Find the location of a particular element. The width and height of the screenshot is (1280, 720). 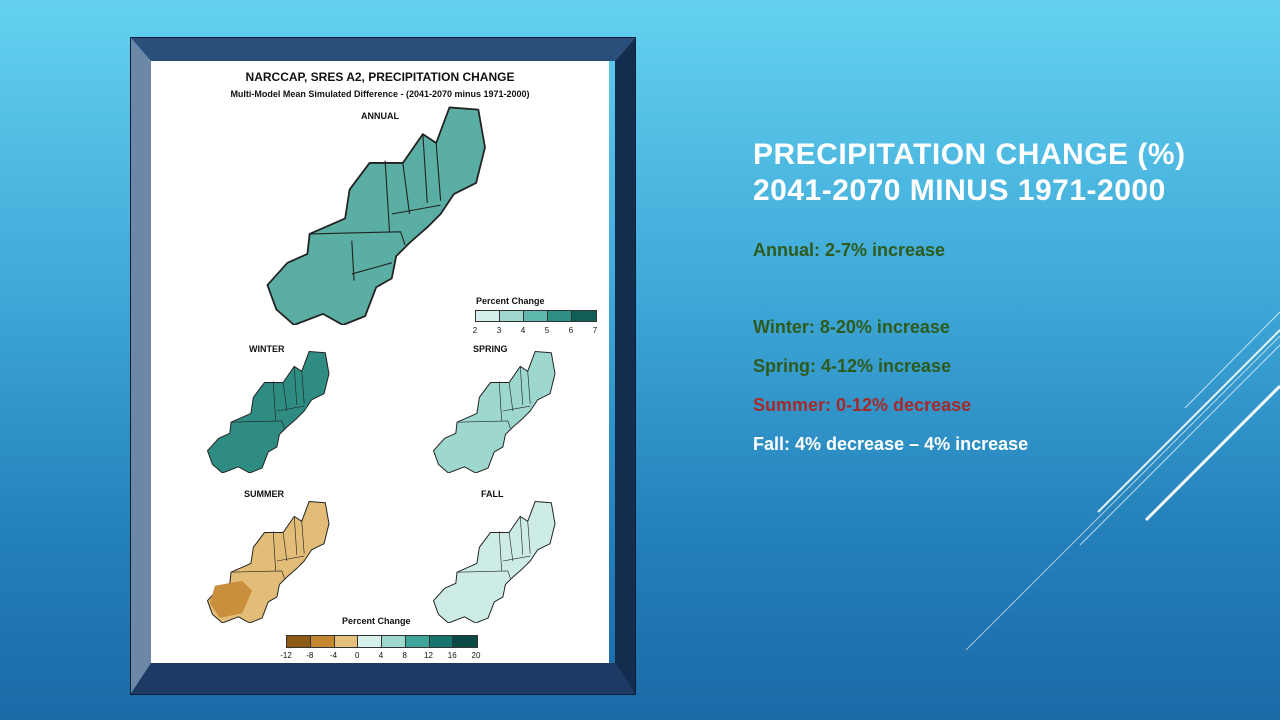

bullet-annual: Annual: 2-7% increase is located at coordinates (849, 250).